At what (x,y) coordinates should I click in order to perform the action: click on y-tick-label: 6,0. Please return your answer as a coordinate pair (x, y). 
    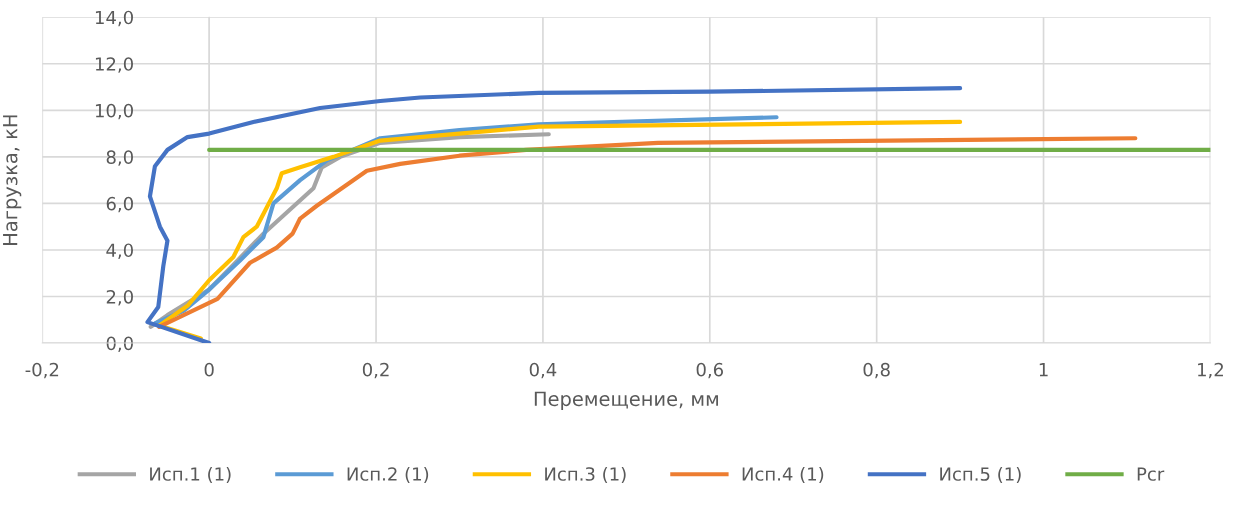
    Looking at the image, I should click on (119, 204).